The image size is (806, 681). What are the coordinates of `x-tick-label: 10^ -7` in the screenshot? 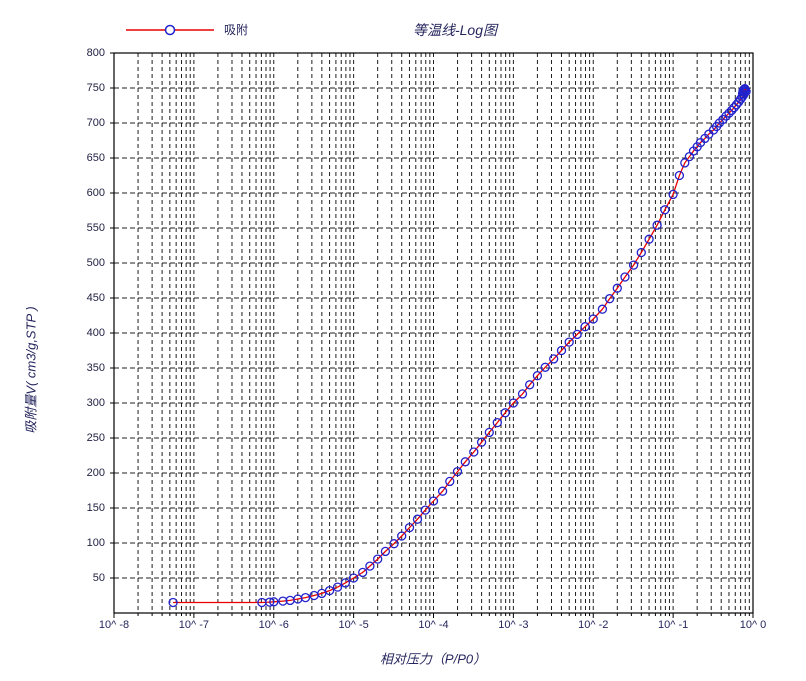 It's located at (193, 625).